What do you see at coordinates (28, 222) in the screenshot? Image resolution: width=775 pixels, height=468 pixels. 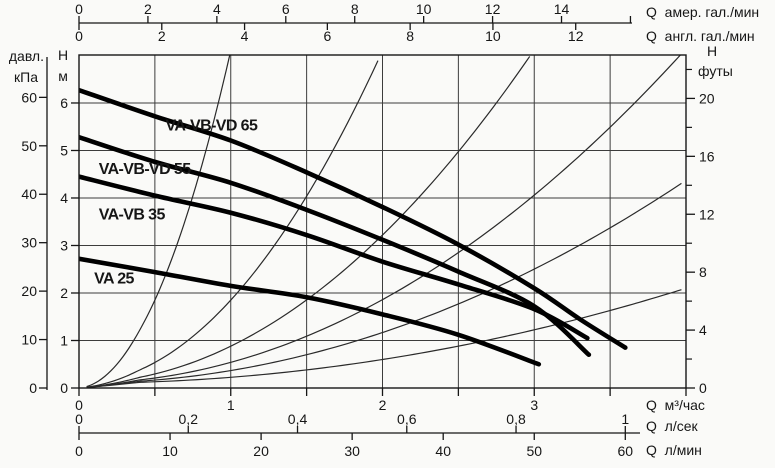 I see `axis-kpa: 0 10 20 30 40 50 60 давл. кПа` at bounding box center [28, 222].